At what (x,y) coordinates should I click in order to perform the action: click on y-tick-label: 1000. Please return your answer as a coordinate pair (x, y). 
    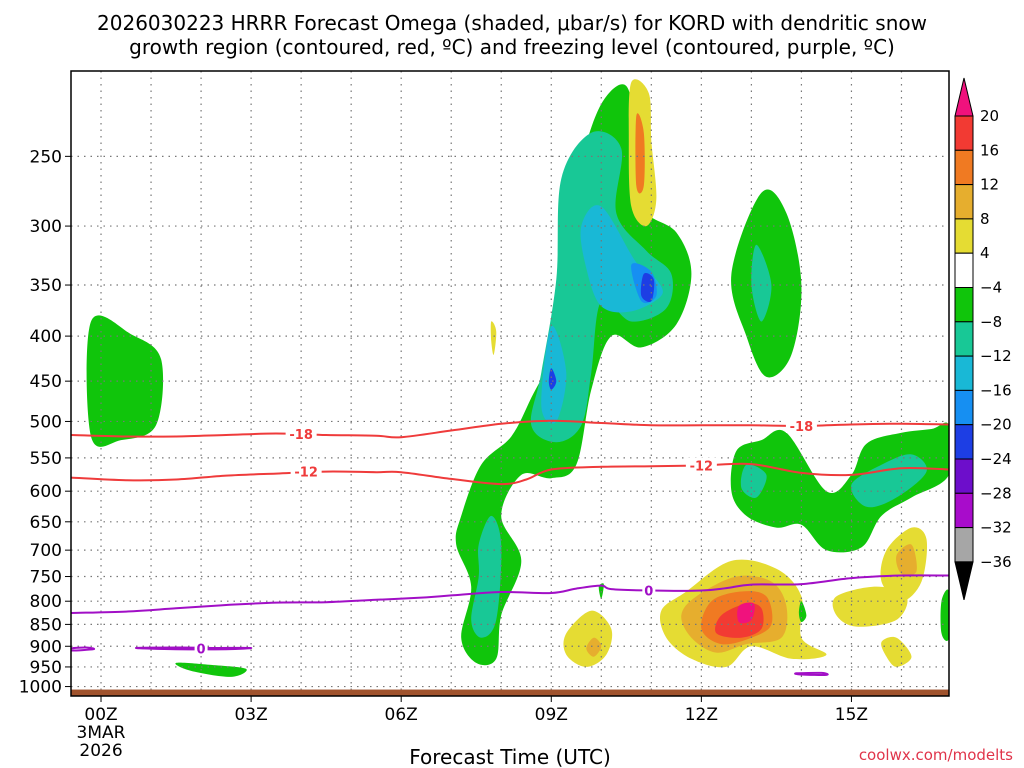
    Looking at the image, I should click on (40, 688).